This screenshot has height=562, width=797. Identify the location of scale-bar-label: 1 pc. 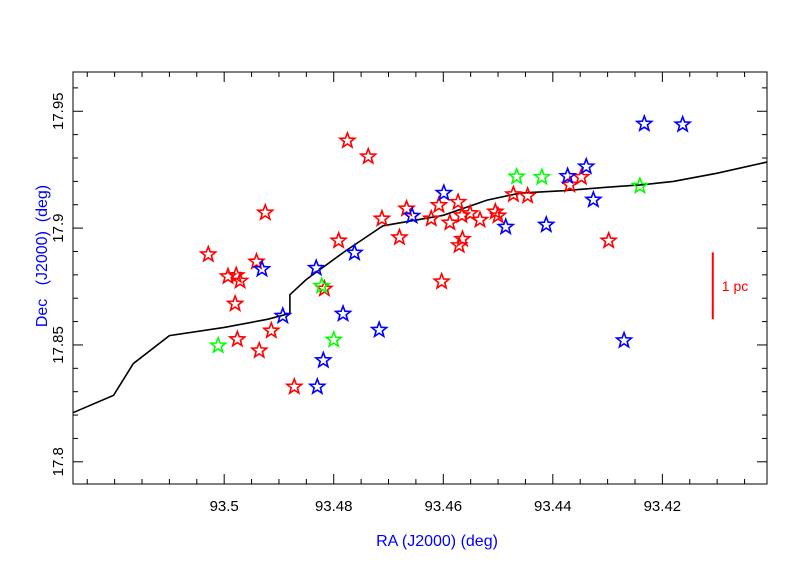
(735, 286).